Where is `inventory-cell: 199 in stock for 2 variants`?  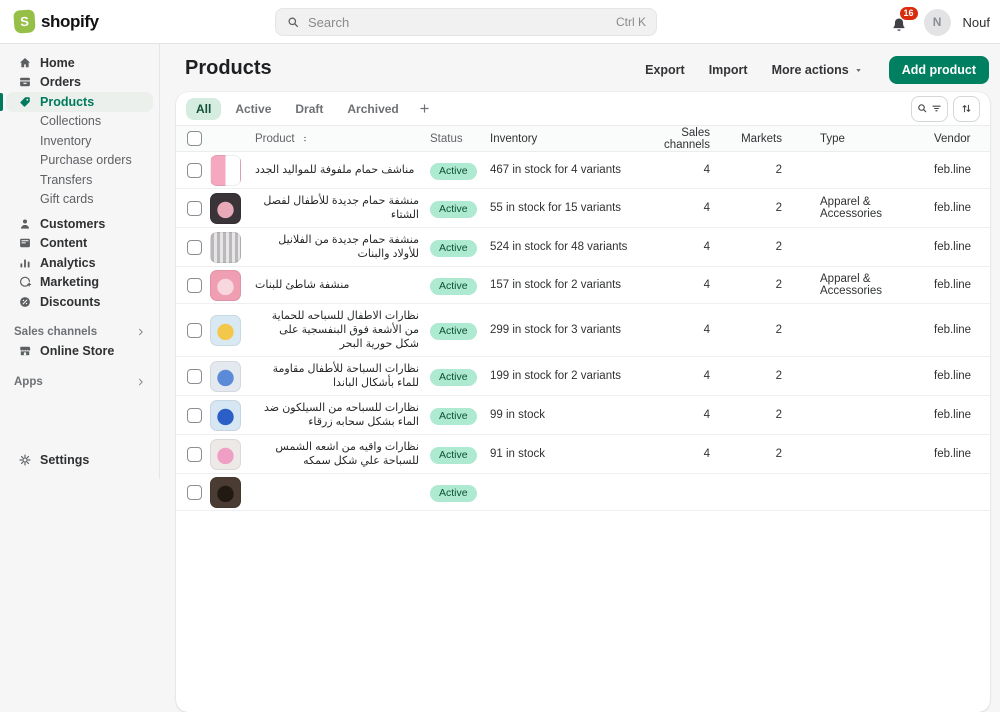 inventory-cell: 199 in stock for 2 variants is located at coordinates (565, 376).